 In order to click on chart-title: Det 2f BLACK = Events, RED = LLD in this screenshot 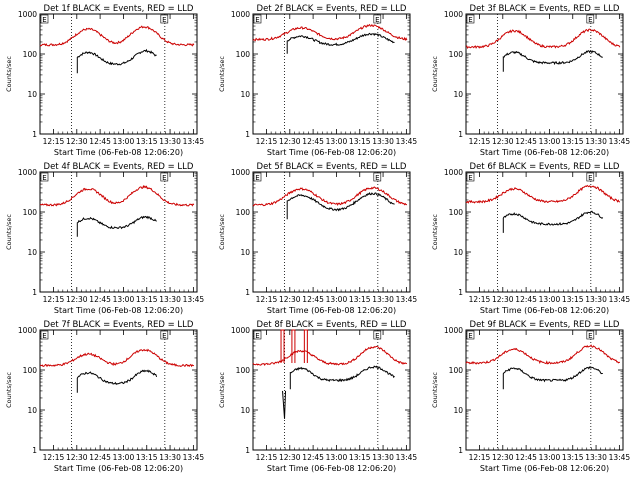, I will do `click(332, 9)`.